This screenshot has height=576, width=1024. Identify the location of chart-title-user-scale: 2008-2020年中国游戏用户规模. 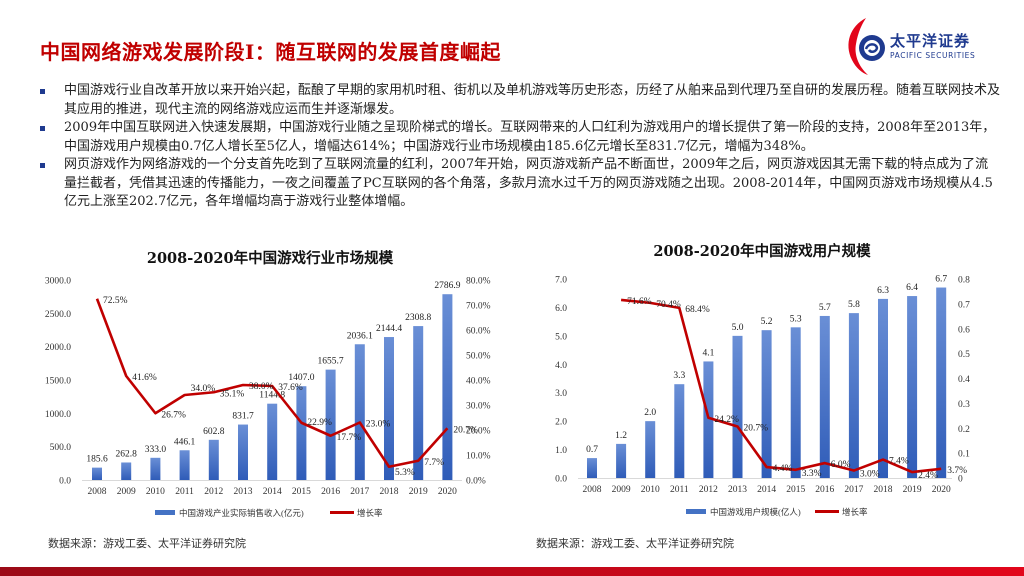
(762, 251).